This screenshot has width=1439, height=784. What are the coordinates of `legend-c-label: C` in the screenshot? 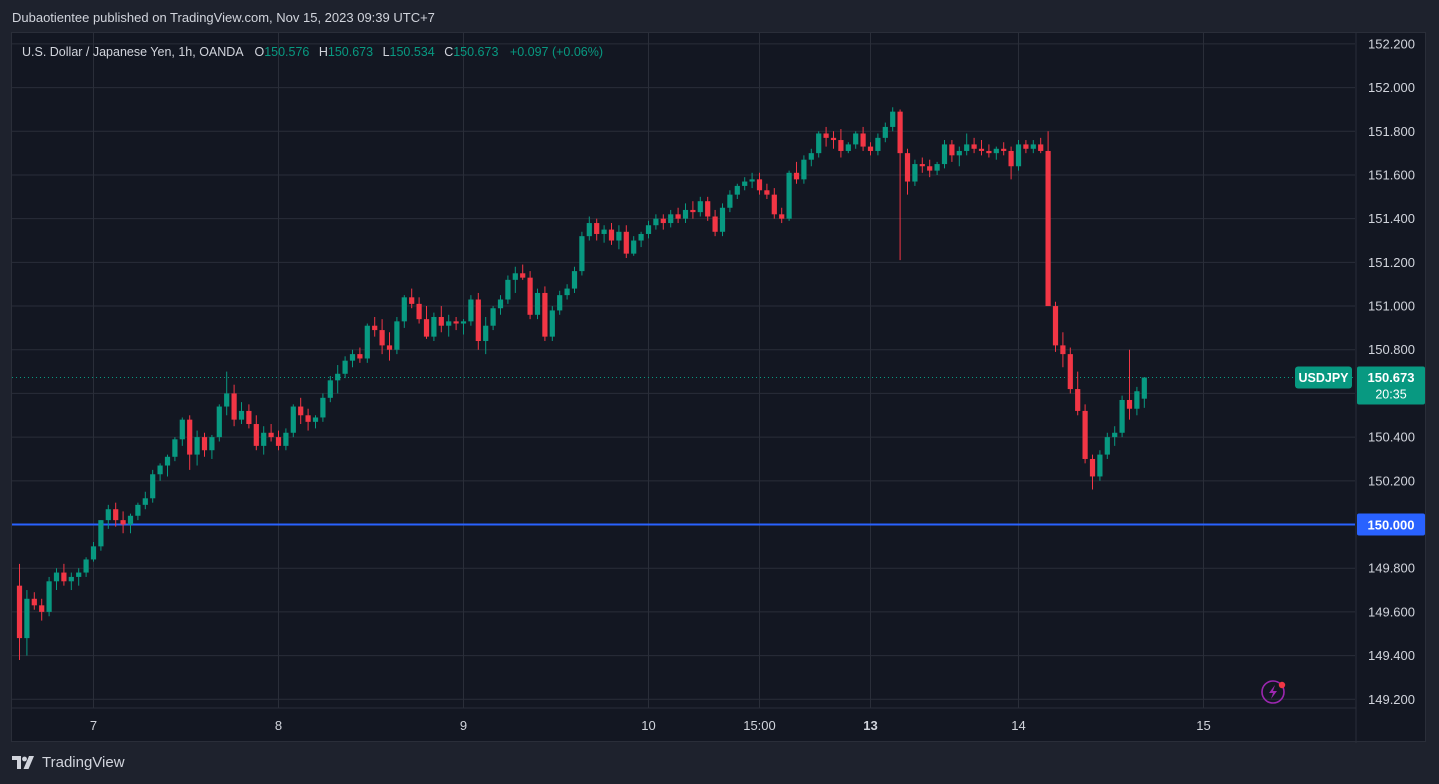 It's located at (448, 52).